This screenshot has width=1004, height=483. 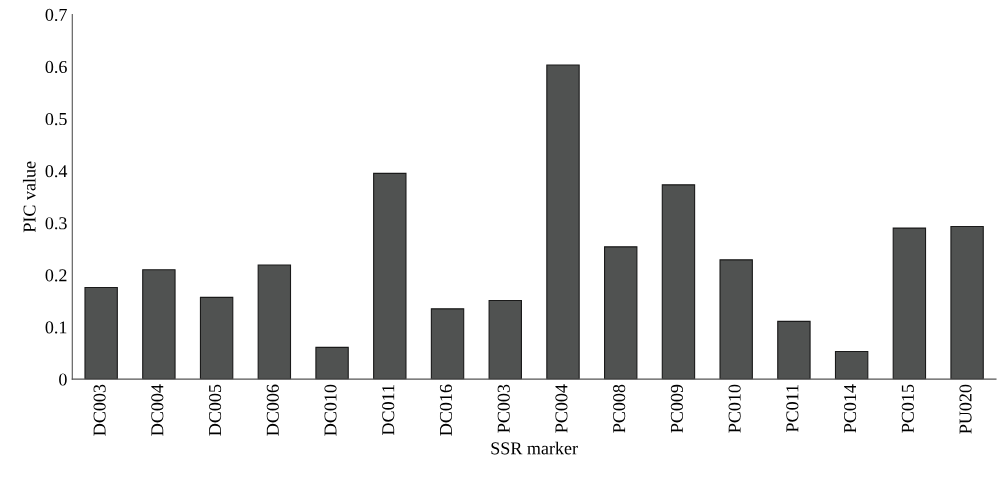 I want to click on y-tick-label: 0.2, so click(x=56, y=275).